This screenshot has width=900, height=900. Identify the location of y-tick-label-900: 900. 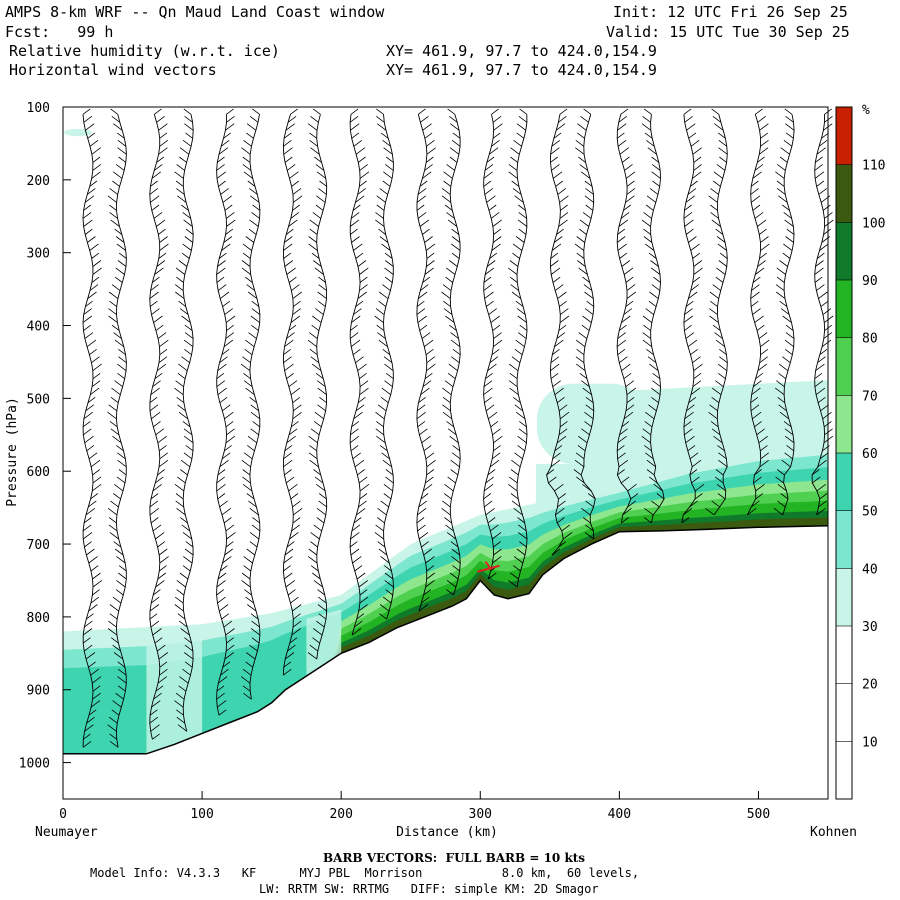
(38, 691).